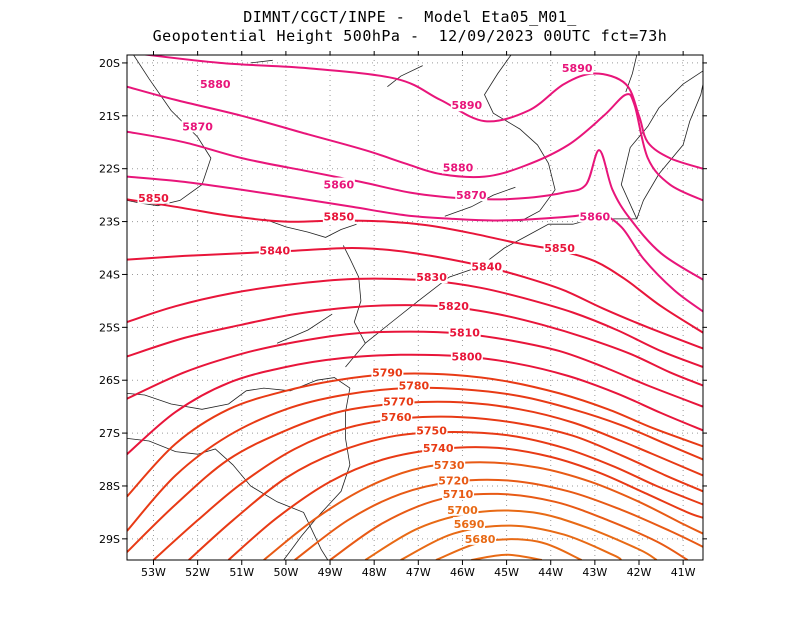 Image resolution: width=800 pixels, height=618 pixels. I want to click on lat-tick-label: 26S, so click(109, 380).